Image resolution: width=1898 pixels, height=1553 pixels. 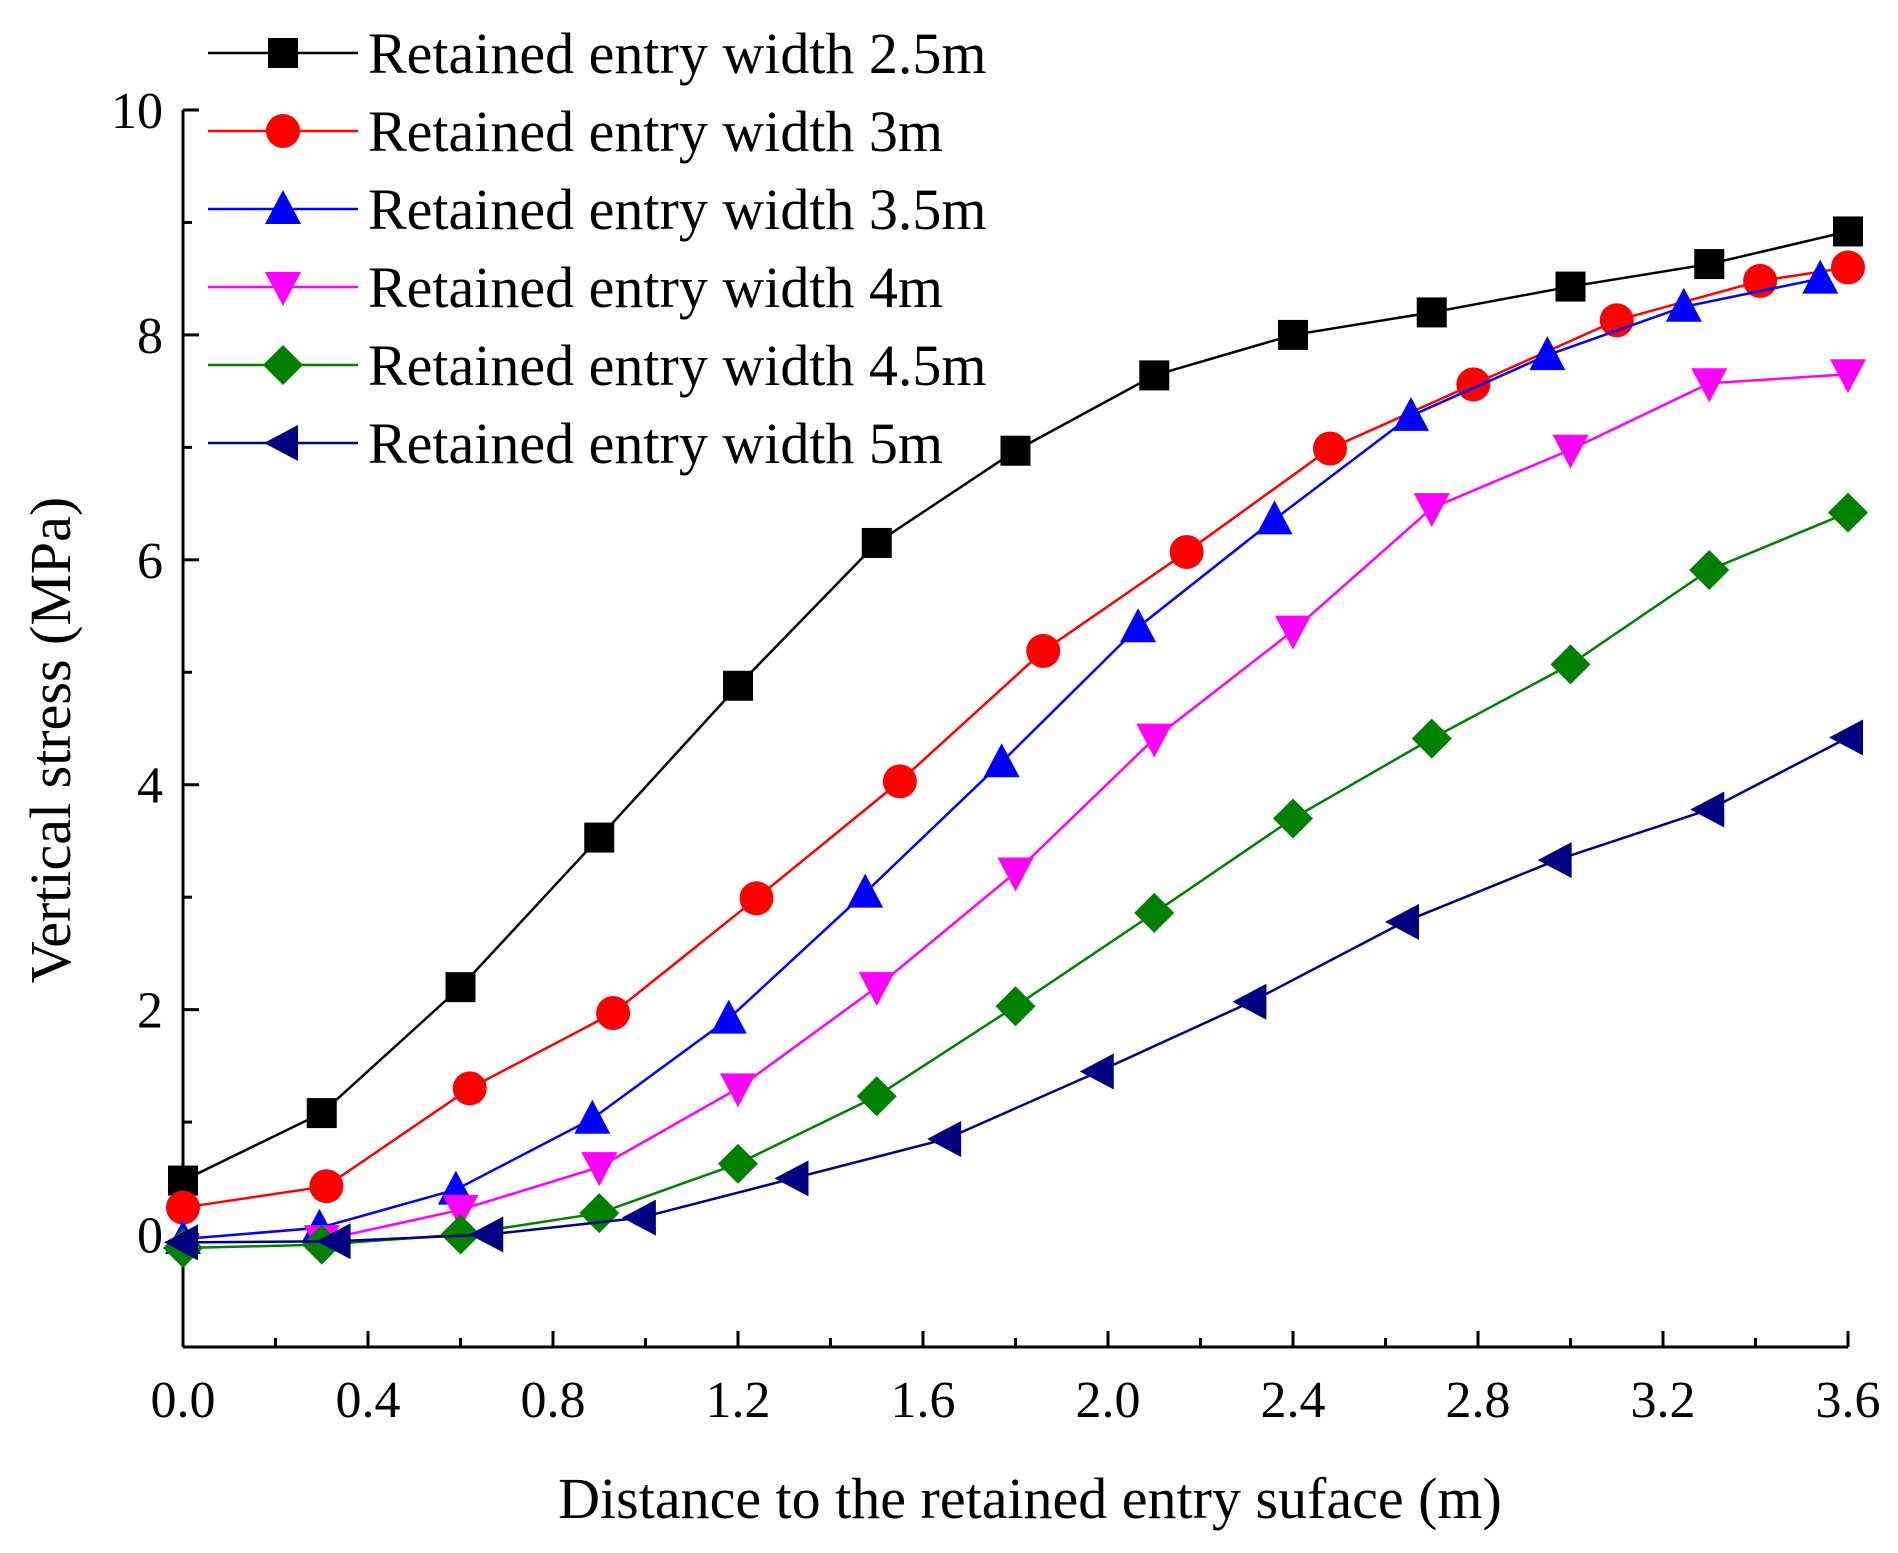 I want to click on y-axis-title: Vertical stress (MPa), so click(x=50, y=740).